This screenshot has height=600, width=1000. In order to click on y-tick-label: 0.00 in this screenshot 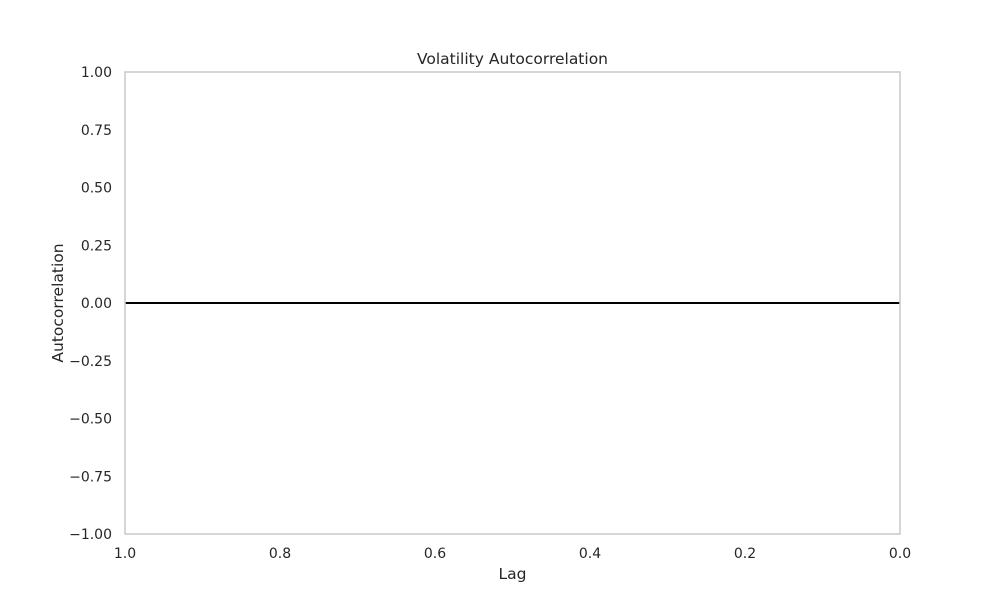, I will do `click(96, 304)`.